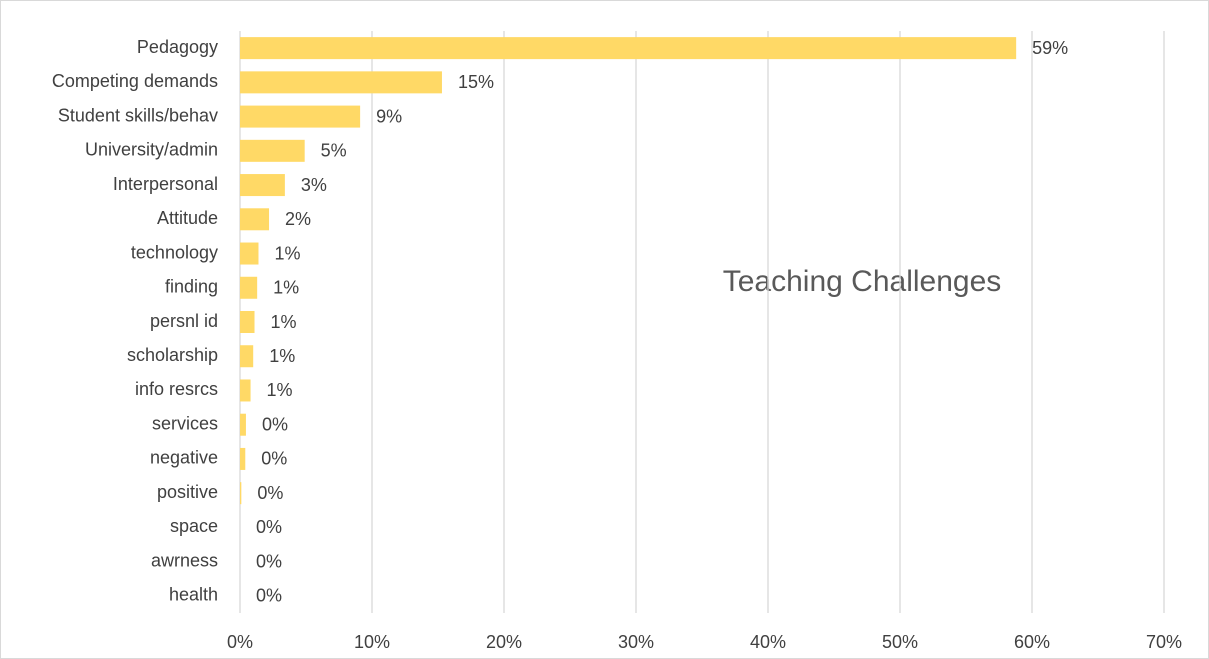  Describe the element at coordinates (193, 595) in the screenshot. I see `y-tick-label: health` at that location.